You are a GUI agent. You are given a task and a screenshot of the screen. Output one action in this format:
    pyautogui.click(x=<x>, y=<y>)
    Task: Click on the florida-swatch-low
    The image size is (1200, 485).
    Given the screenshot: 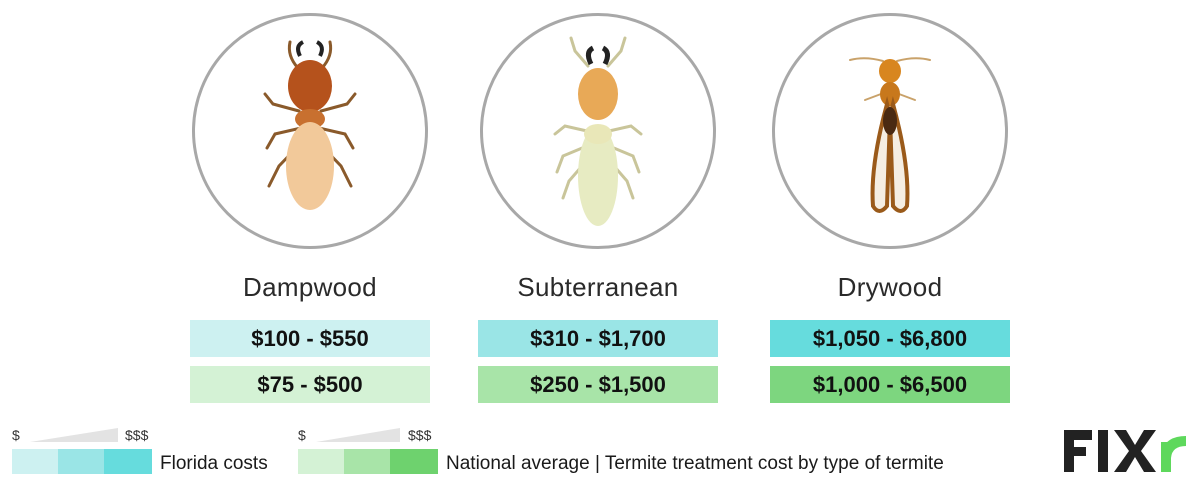 What is the action you would take?
    pyautogui.click(x=35, y=461)
    